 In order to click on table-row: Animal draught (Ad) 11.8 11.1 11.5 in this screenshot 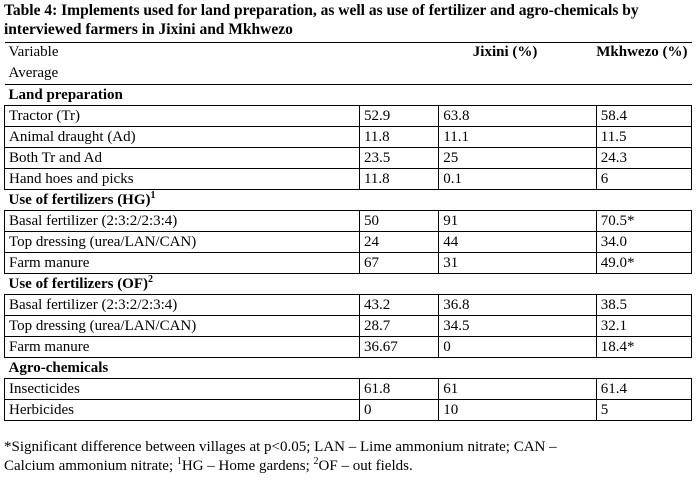, I will do `click(348, 137)`.